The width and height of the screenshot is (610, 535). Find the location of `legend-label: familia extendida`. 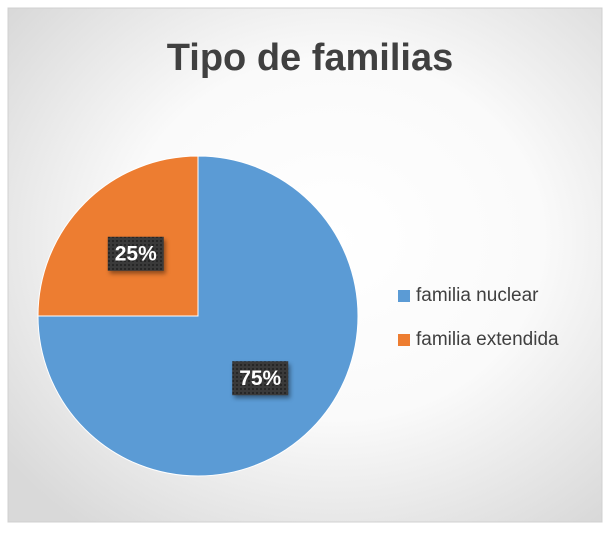

legend-label: familia extendida is located at coordinates (487, 339).